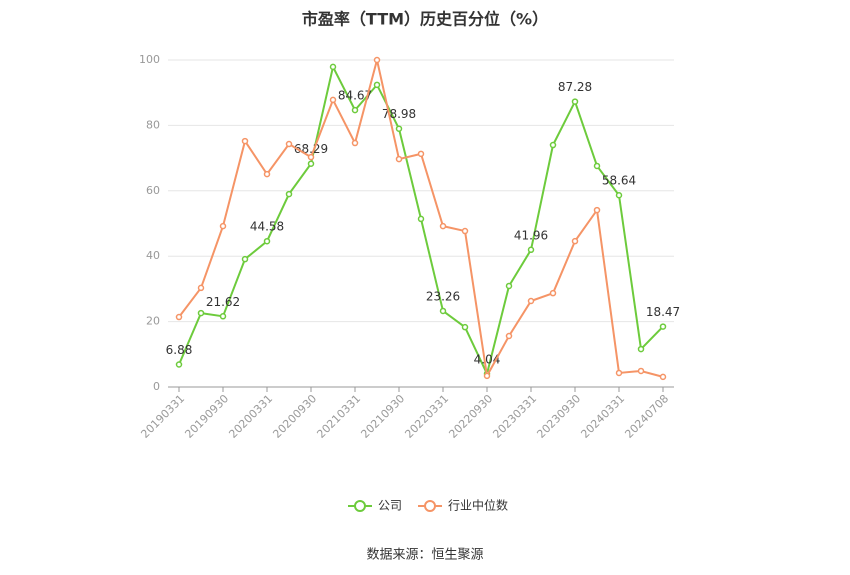  What do you see at coordinates (223, 302) in the screenshot?
I see `data-label: 21.62` at bounding box center [223, 302].